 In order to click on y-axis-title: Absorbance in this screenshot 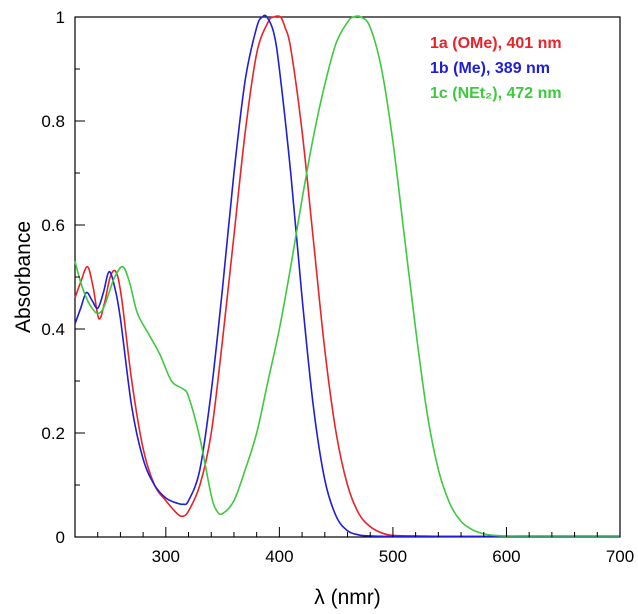, I will do `click(23, 277)`.